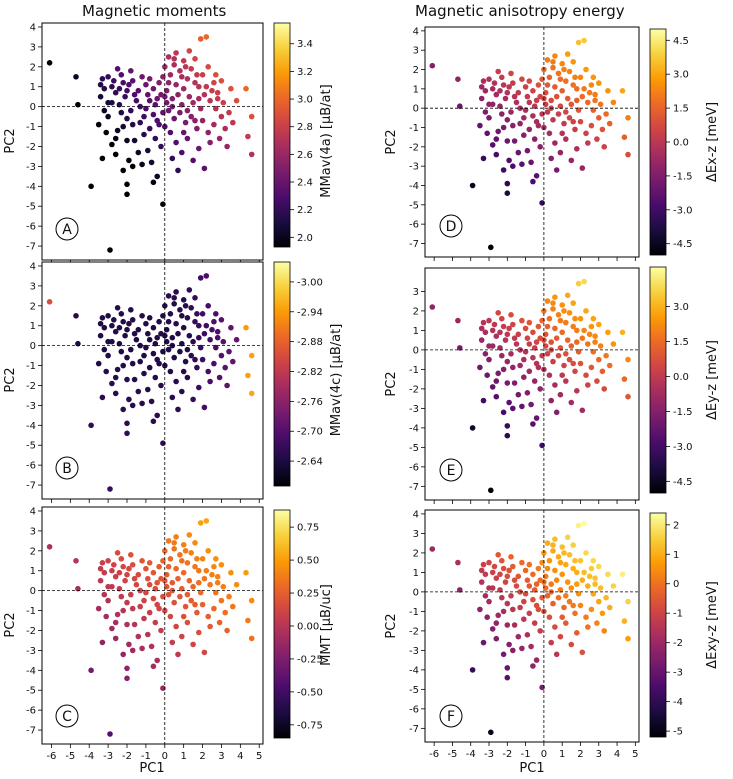  Describe the element at coordinates (310, 342) in the screenshot. I see `colorbar-tick-label: -2.88` at that location.